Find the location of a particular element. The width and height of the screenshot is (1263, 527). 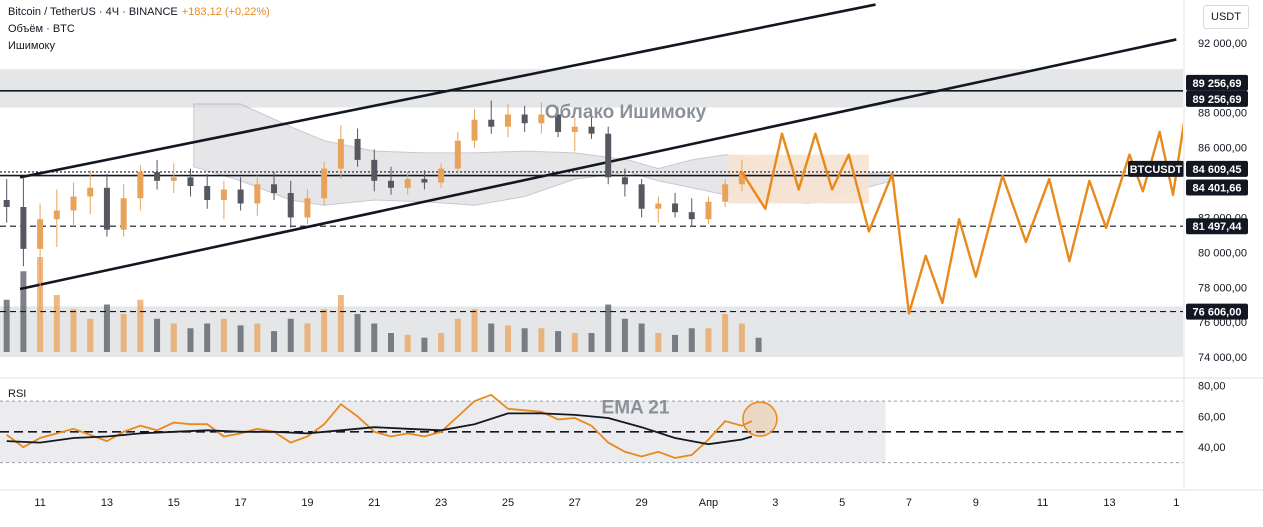

volume-indicator-label: Объём · BTC is located at coordinates (41, 29).